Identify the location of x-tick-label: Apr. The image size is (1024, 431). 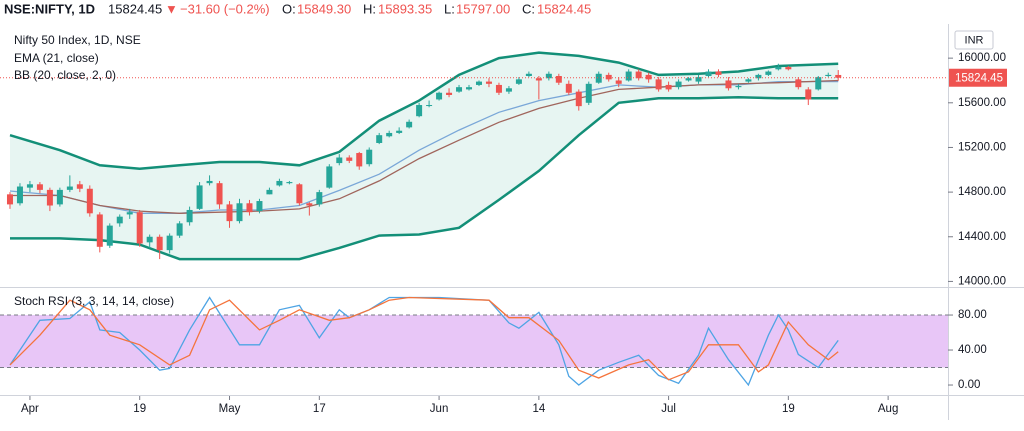
(30, 409).